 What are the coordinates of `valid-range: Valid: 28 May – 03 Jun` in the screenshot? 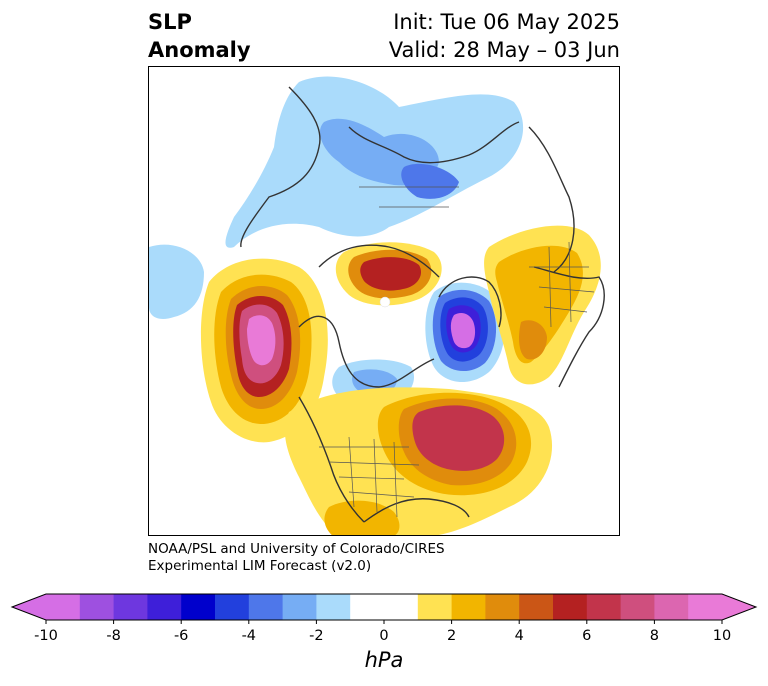 It's located at (504, 50).